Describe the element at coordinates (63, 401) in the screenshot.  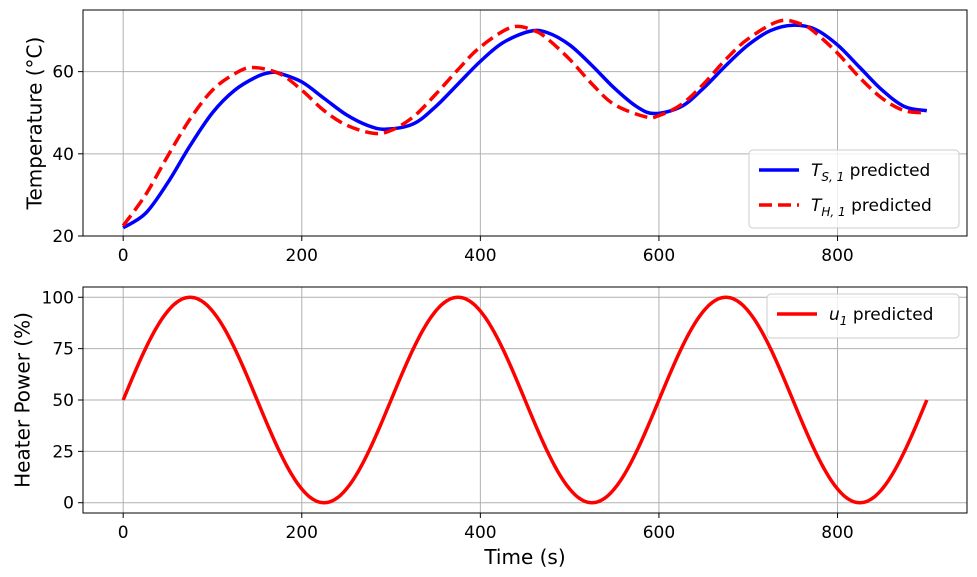
I see `y-tick-label: 50` at that location.